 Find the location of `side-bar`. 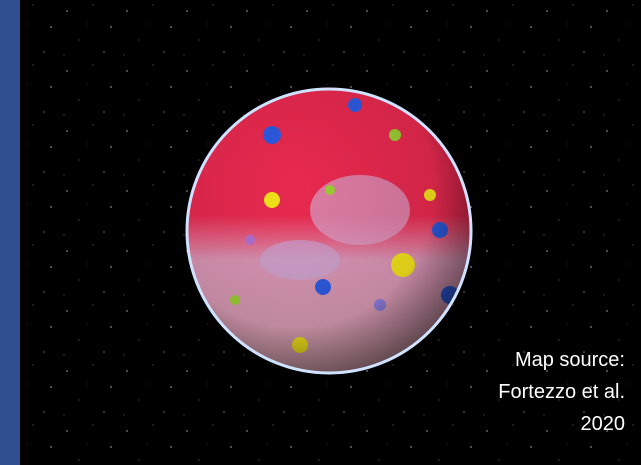

side-bar is located at coordinates (10, 232).